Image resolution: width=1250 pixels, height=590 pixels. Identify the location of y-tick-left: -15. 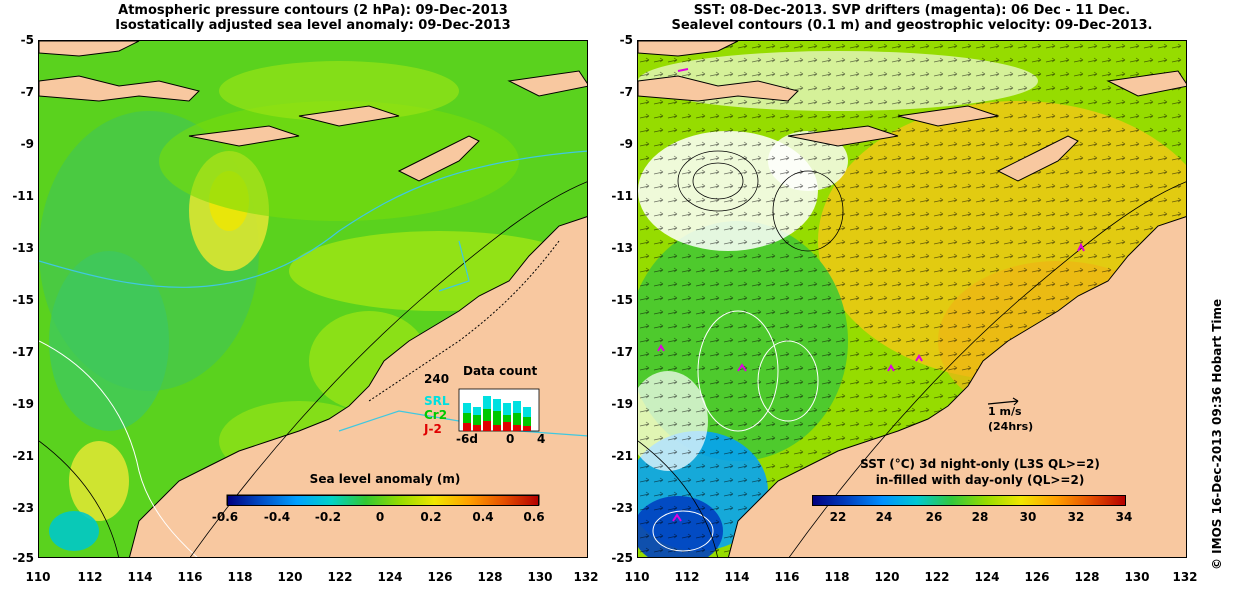
(23, 300).